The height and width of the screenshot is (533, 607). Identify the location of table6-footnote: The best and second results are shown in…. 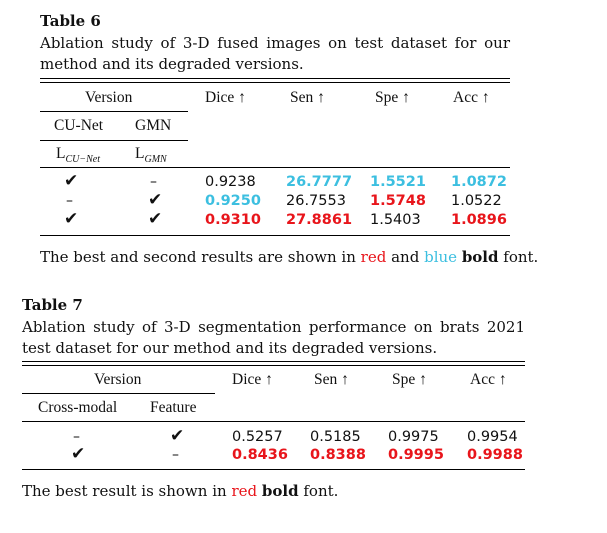
(289, 257).